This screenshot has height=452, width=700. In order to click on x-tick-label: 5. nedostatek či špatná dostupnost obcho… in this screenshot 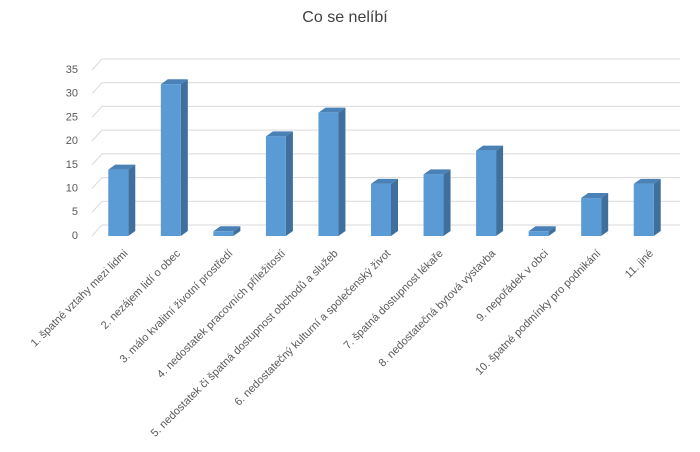, I will do `click(245, 344)`.